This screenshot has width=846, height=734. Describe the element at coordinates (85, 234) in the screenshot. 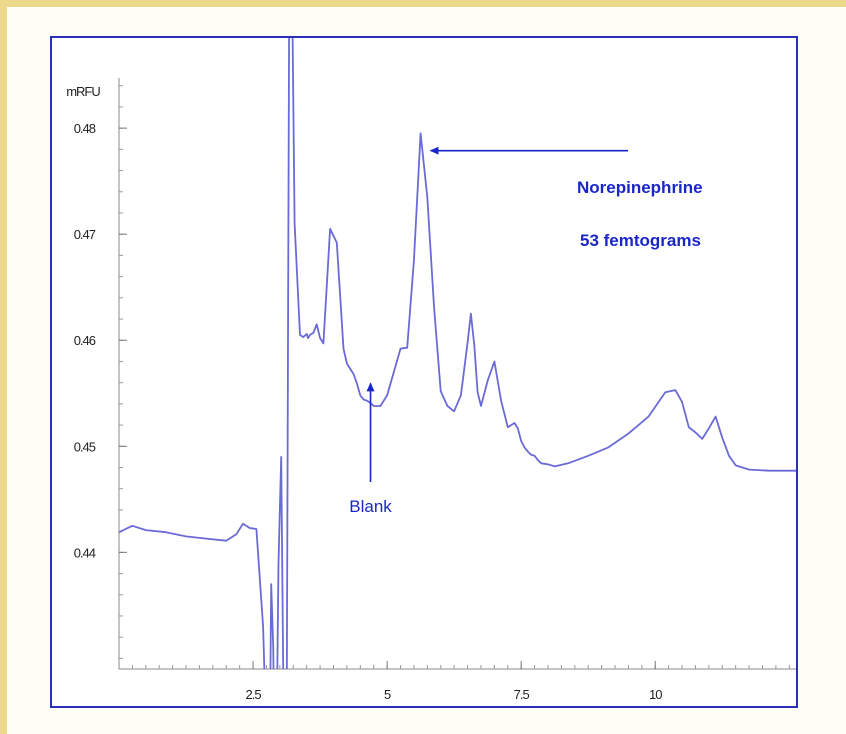

I see `y-tick-label: 0.47` at that location.